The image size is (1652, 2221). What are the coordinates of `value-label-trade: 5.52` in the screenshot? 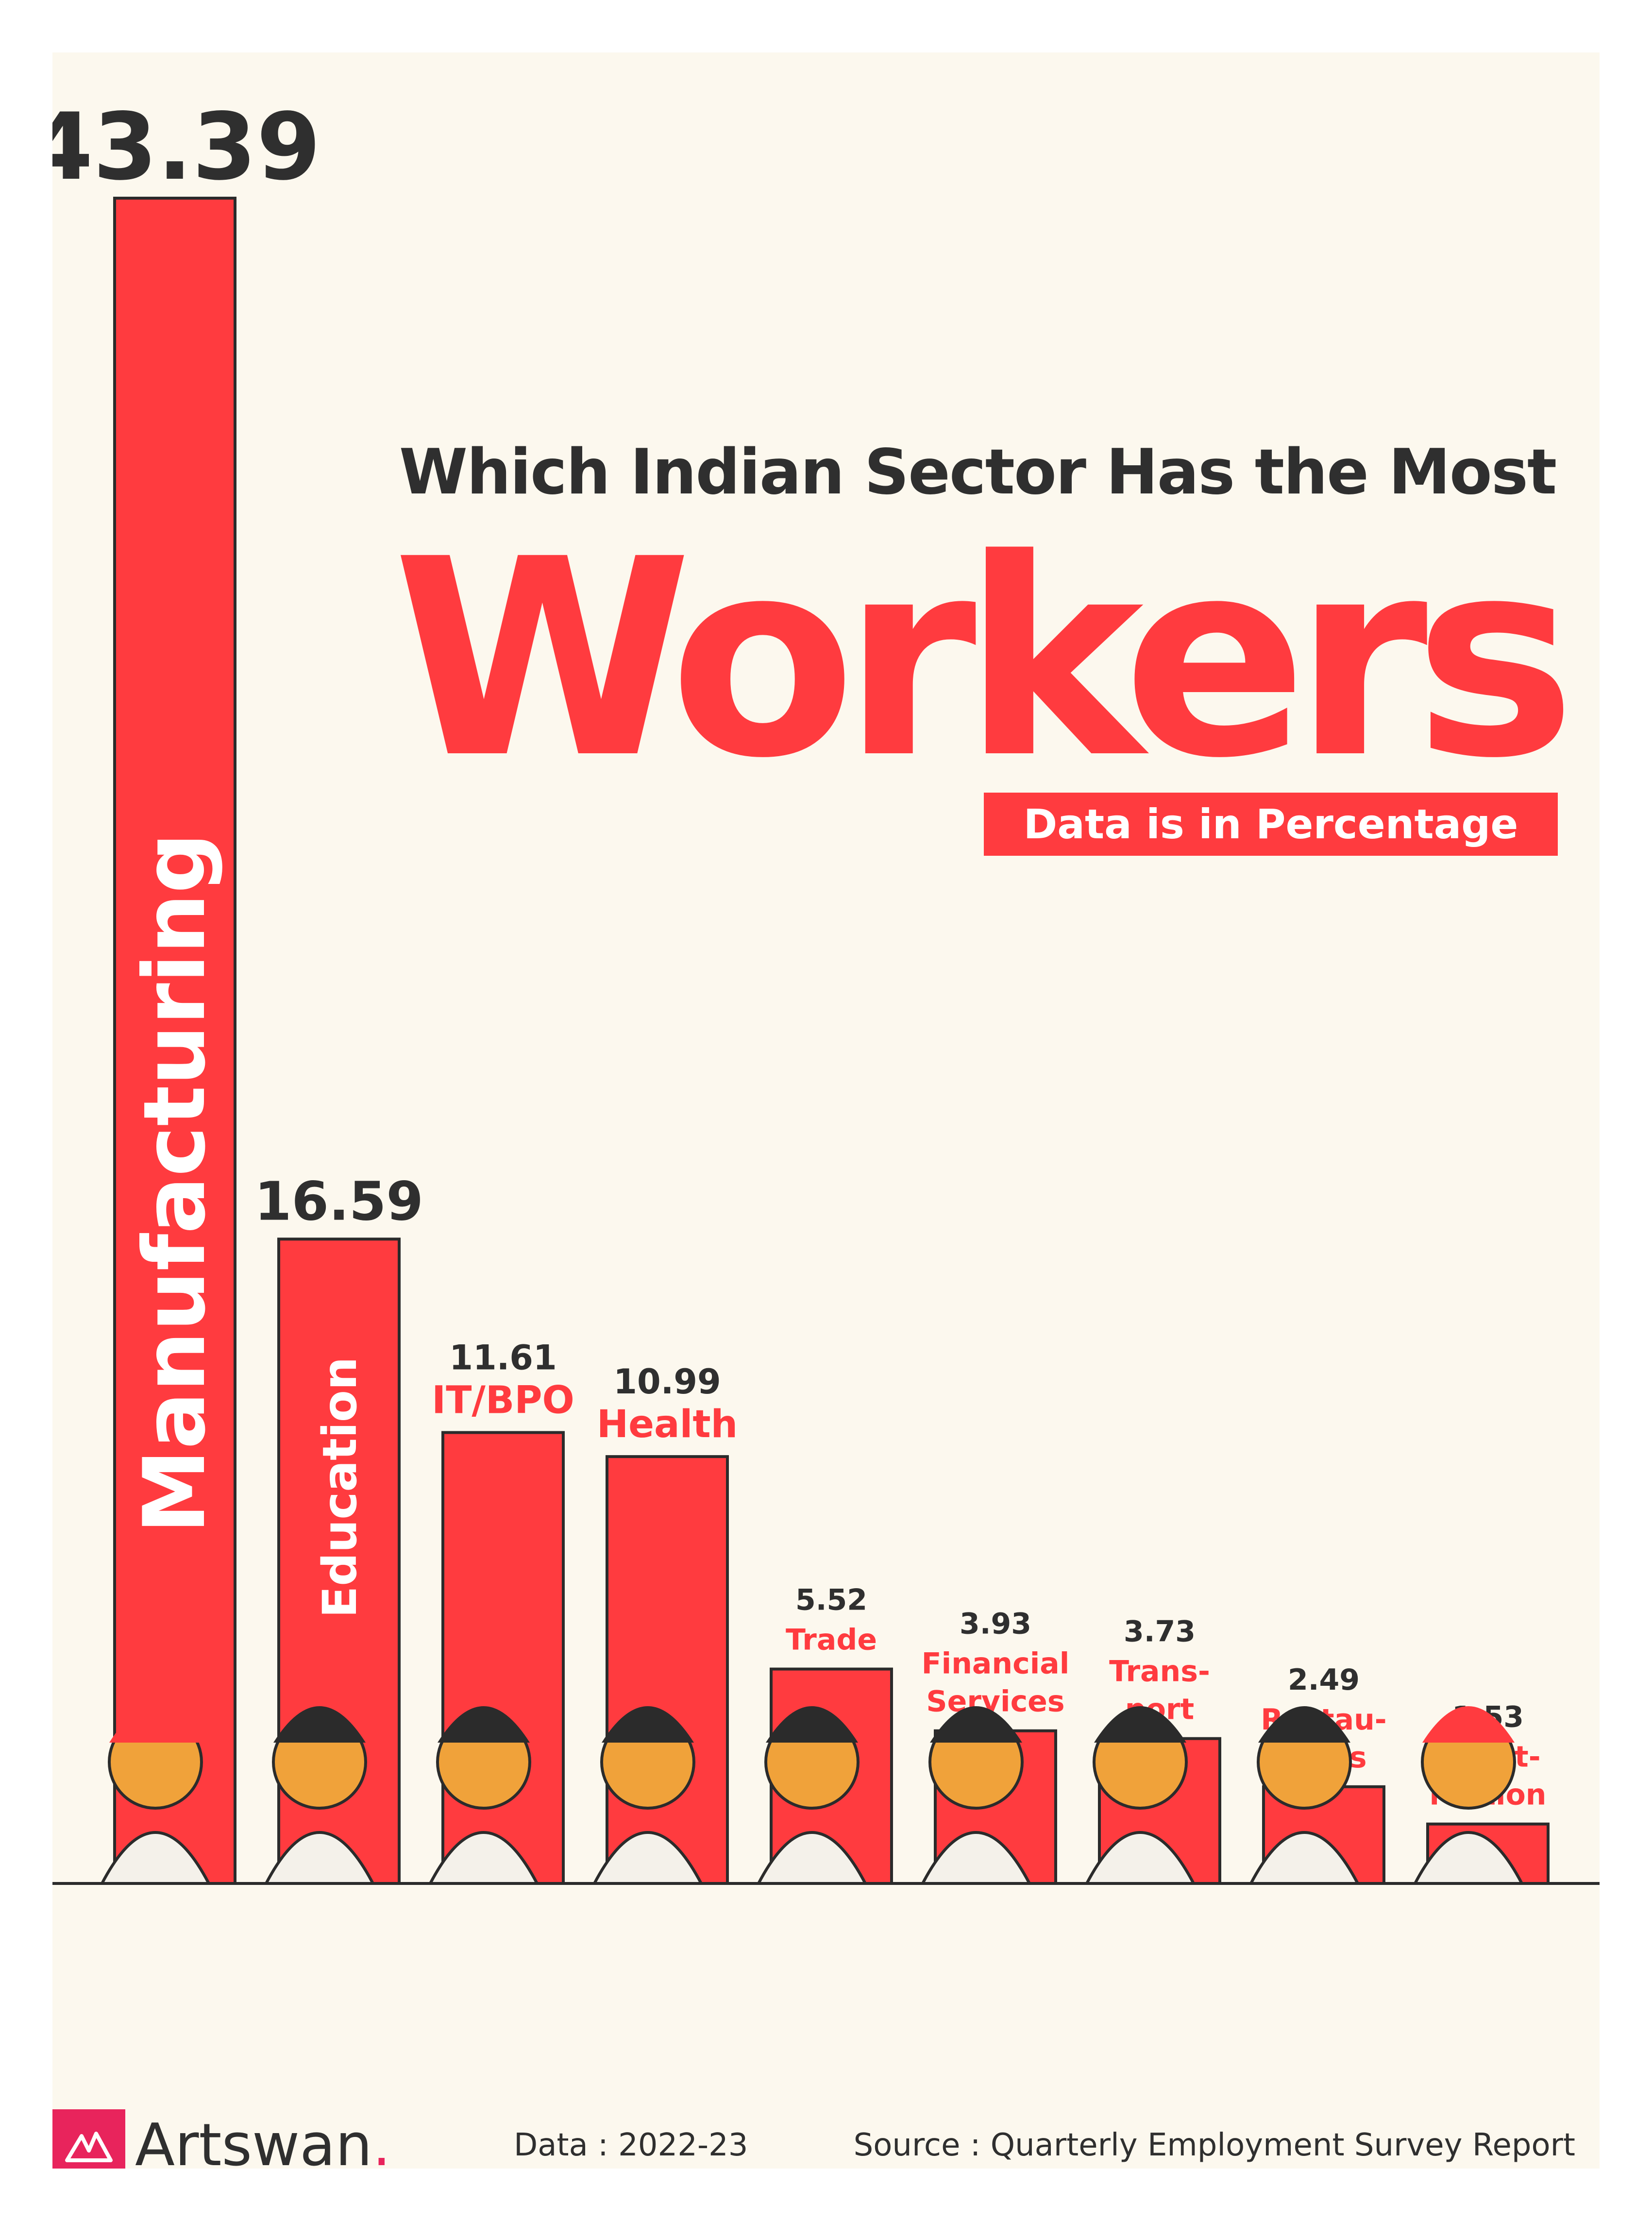 It's located at (831, 1600).